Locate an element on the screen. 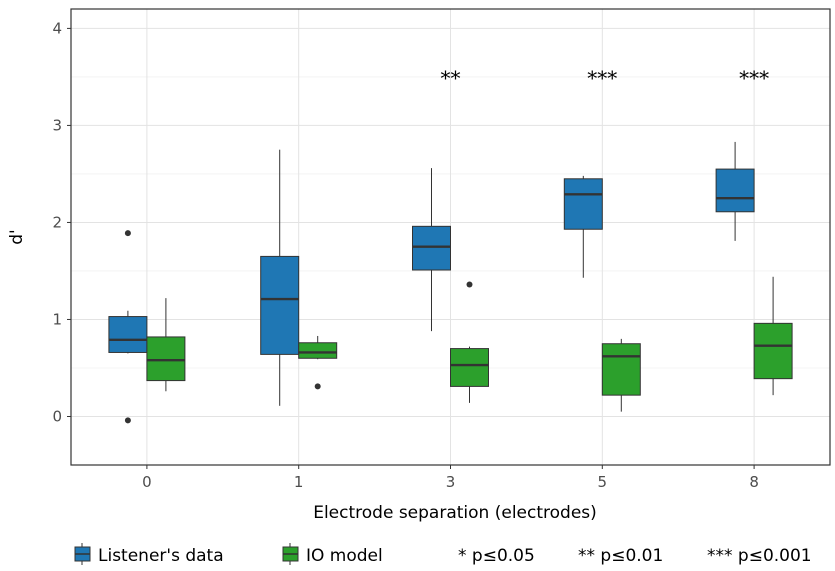  y-axis-title: d' is located at coordinates (17, 236).